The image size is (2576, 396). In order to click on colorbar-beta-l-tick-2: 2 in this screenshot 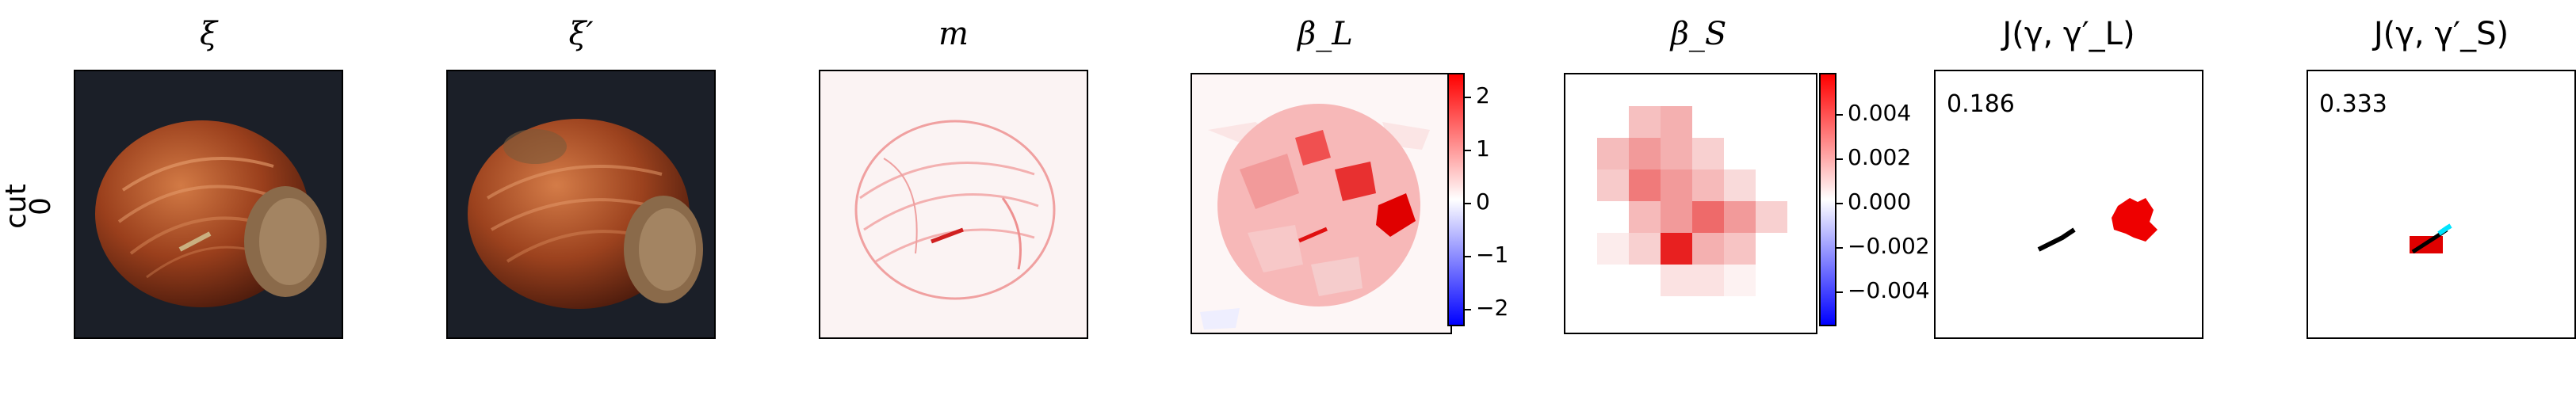, I will do `click(1483, 95)`.